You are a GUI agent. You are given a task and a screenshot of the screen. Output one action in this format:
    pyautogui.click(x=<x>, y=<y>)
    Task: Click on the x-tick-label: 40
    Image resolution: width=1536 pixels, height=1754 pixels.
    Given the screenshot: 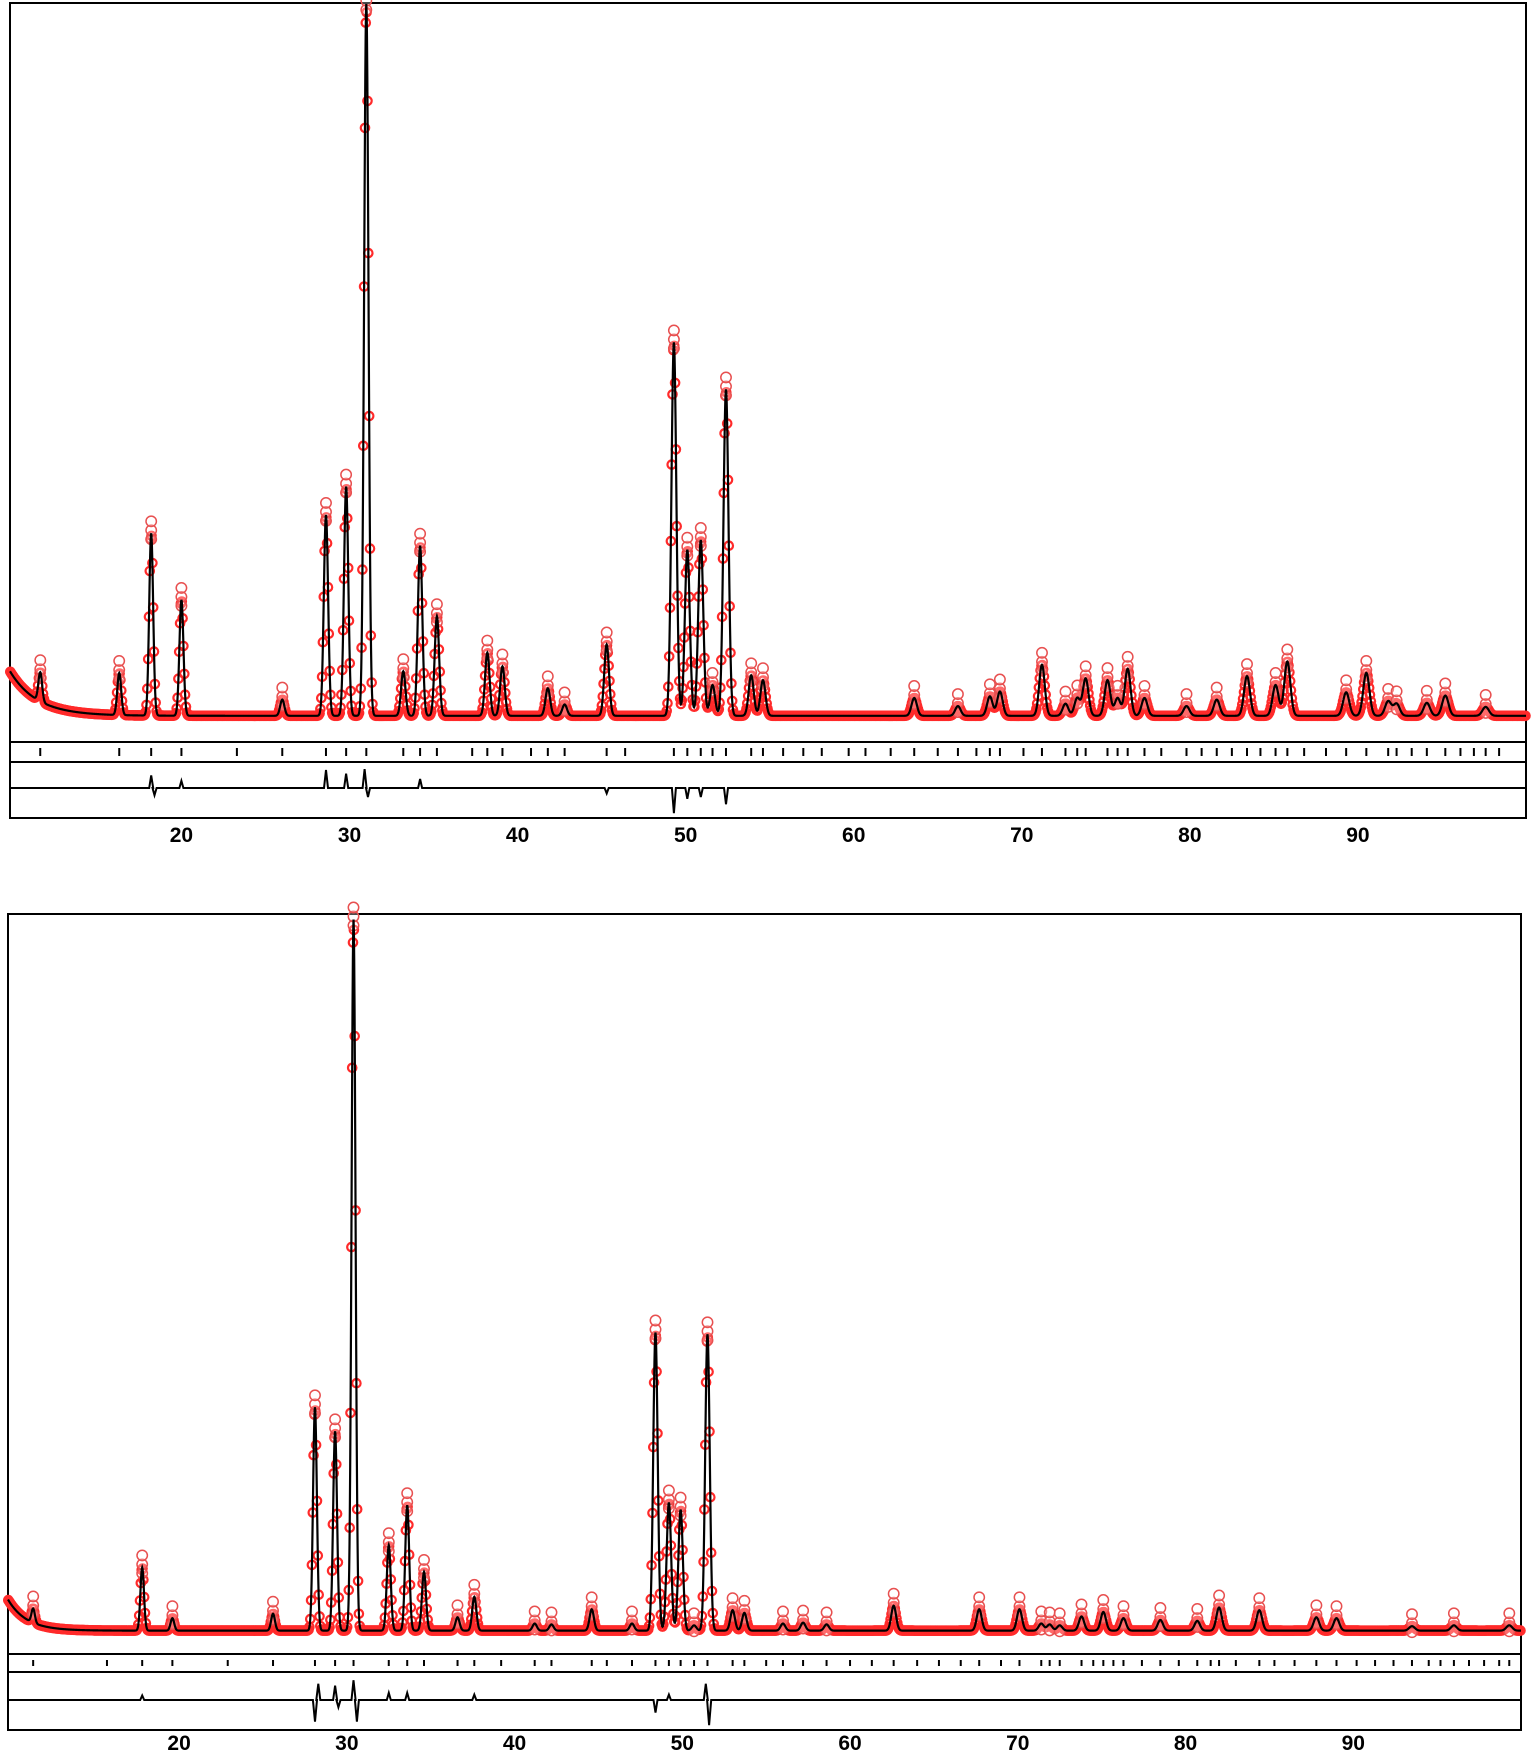 What is the action you would take?
    pyautogui.click(x=517, y=835)
    